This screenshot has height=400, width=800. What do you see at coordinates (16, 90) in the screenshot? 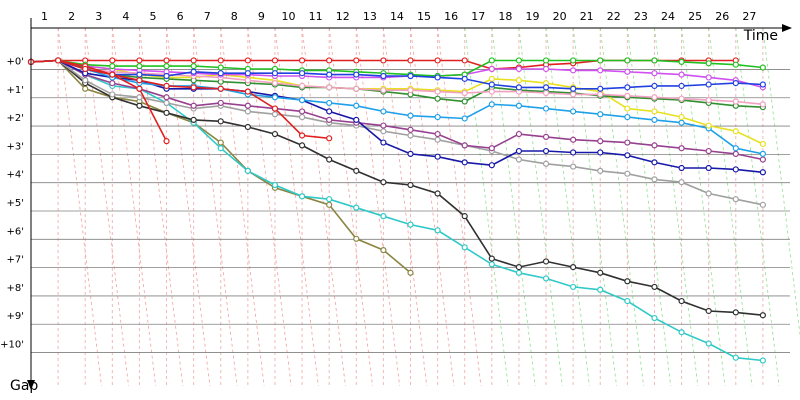
I see `y-tick-label: +1'` at bounding box center [16, 90].